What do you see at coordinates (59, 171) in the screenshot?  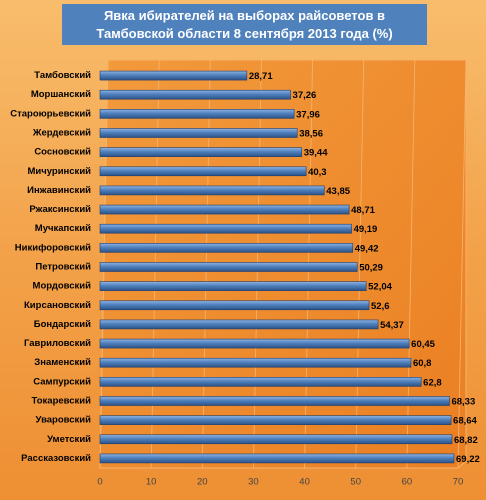 I see `y-tick-label: Мичуринский` at bounding box center [59, 171].